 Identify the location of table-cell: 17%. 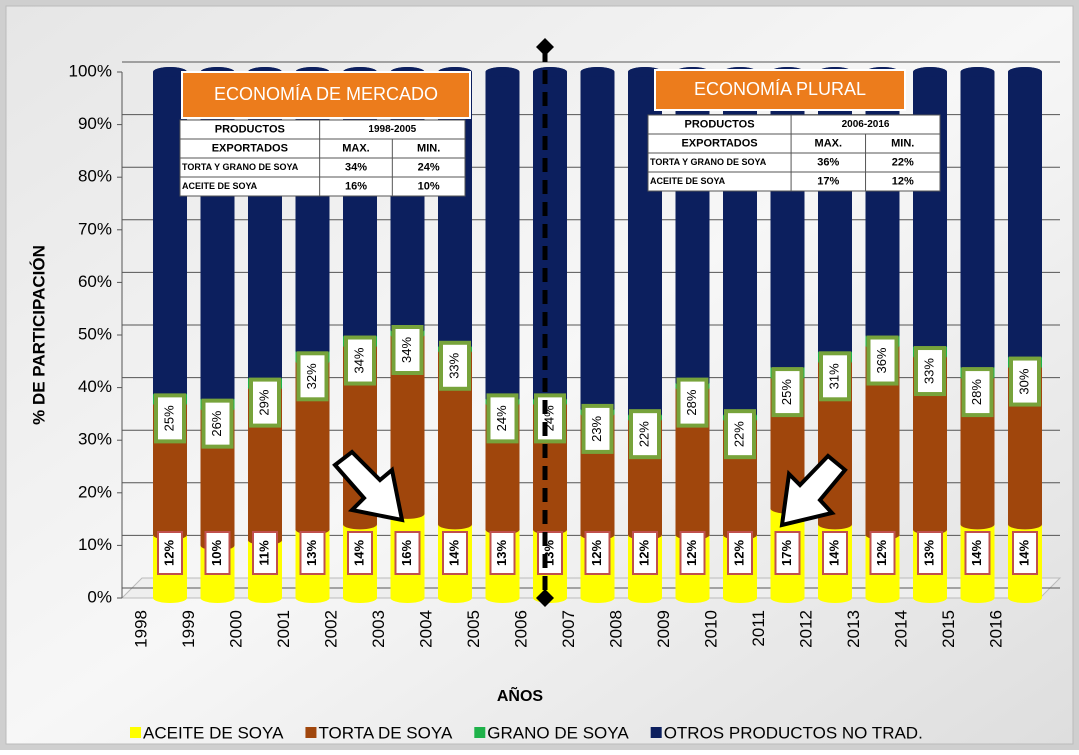
(828, 181).